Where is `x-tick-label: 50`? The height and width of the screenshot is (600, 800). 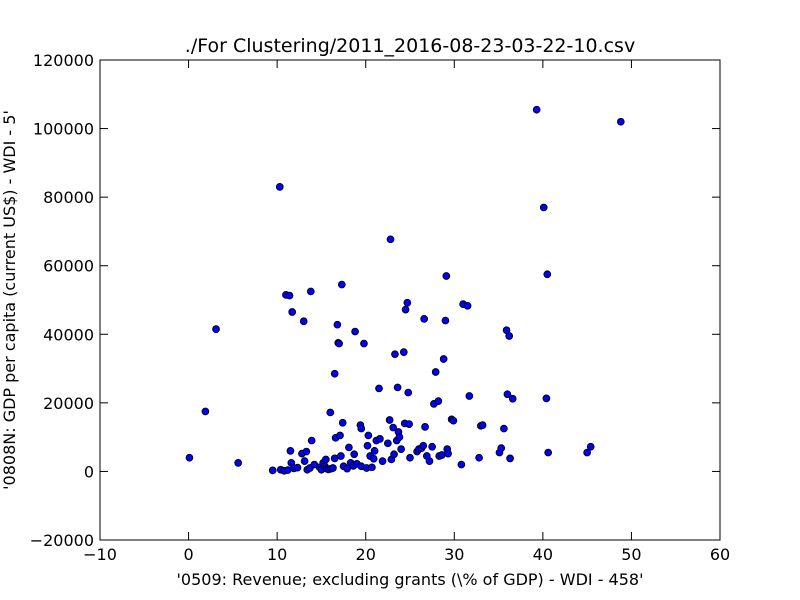 x-tick-label: 50 is located at coordinates (631, 554).